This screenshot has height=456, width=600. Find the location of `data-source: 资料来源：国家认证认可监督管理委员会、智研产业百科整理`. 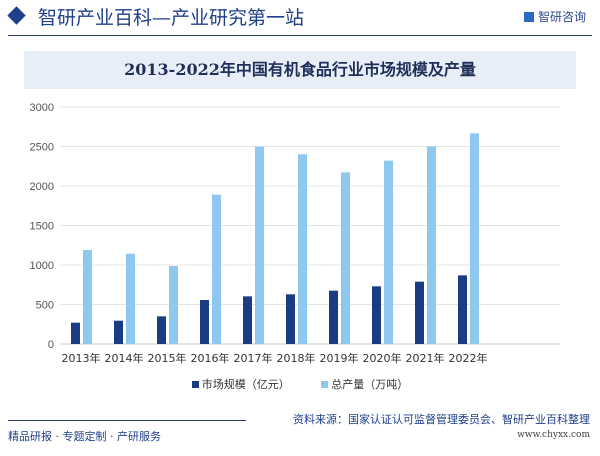

data-source: 资料来源：国家认证认可监督管理委员会、智研产业百科整理 is located at coordinates (441, 419).